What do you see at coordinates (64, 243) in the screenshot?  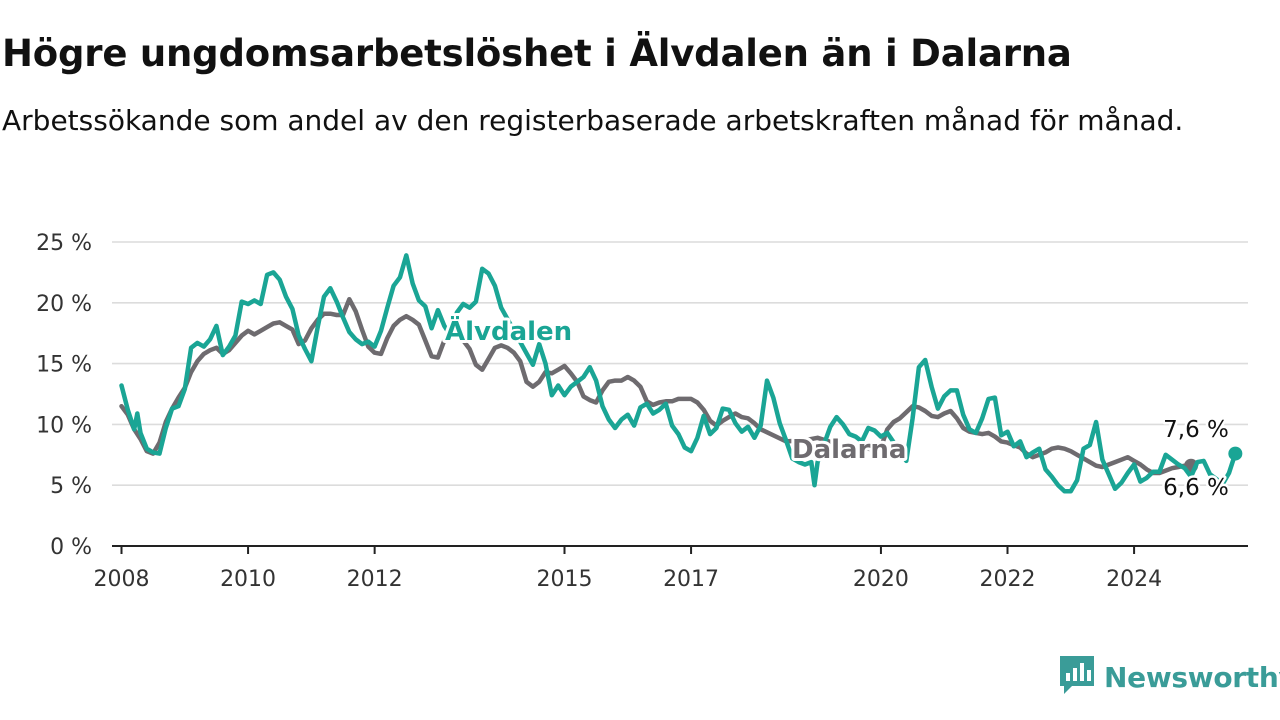 I see `y-tick-label: 25 %` at bounding box center [64, 243].